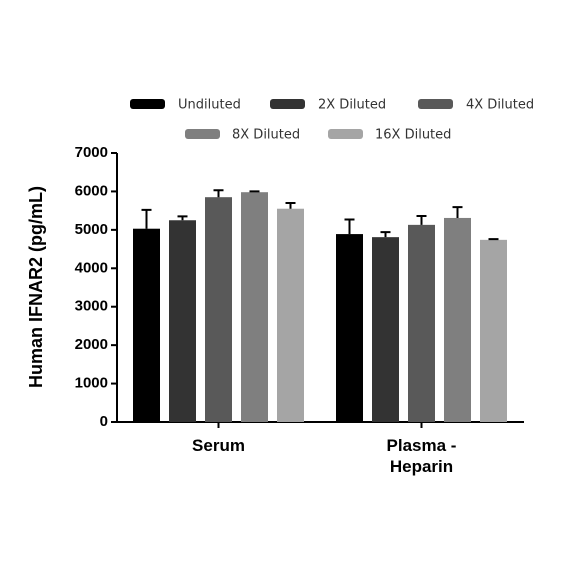 Image resolution: width=584 pixels, height=584 pixels. I want to click on legend-label: 8X Diluted, so click(266, 135).